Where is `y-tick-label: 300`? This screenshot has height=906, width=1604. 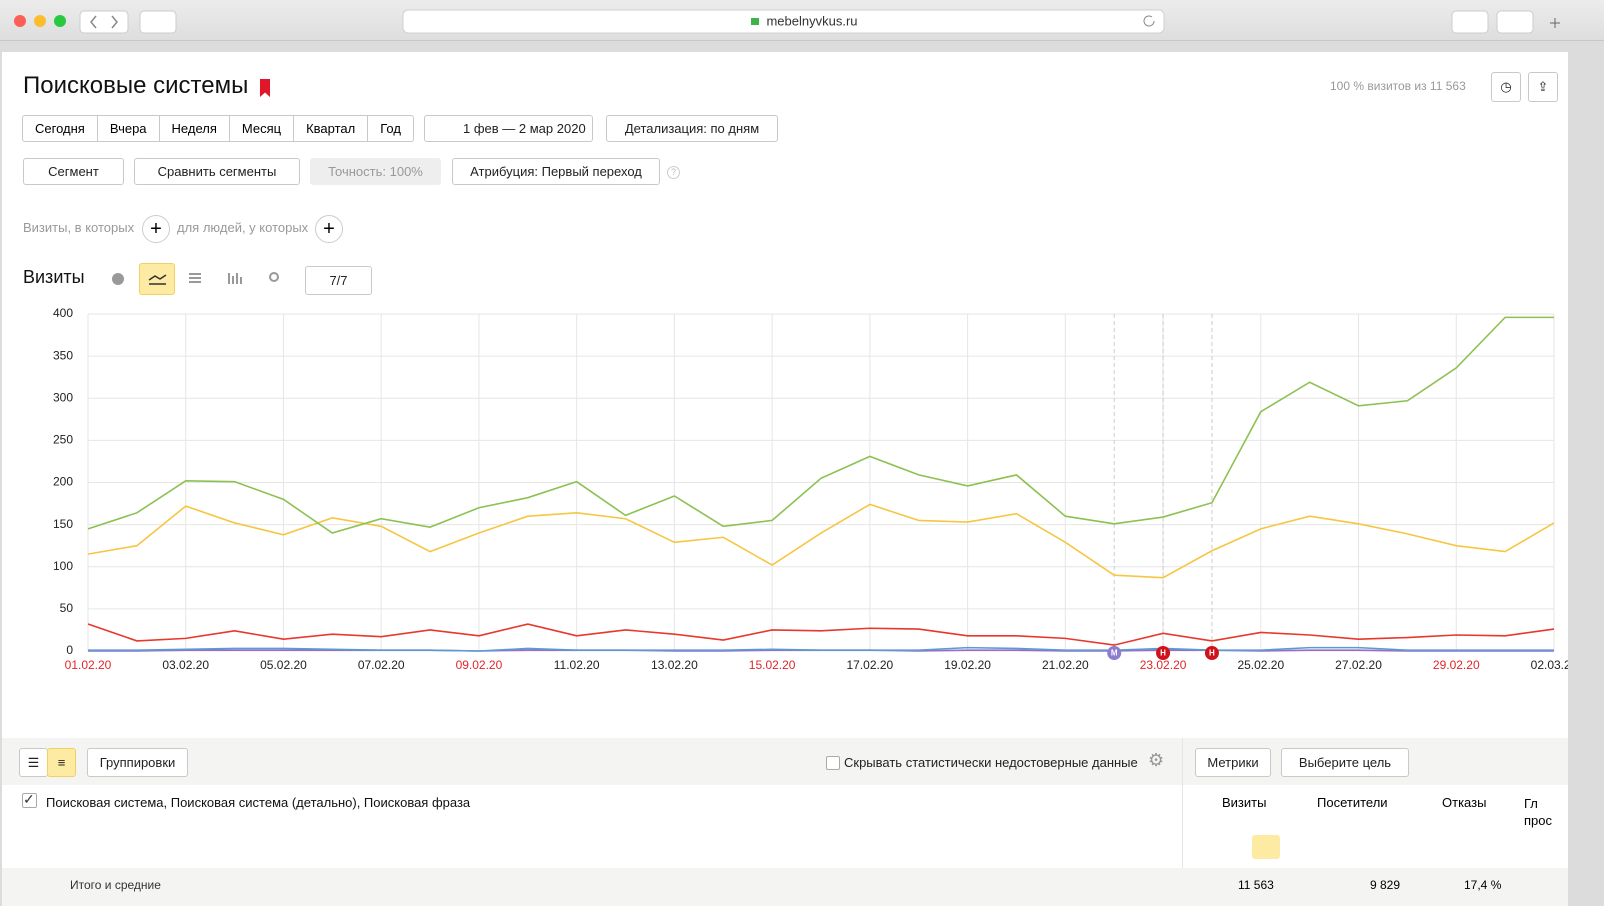 y-tick-label: 300 is located at coordinates (63, 397).